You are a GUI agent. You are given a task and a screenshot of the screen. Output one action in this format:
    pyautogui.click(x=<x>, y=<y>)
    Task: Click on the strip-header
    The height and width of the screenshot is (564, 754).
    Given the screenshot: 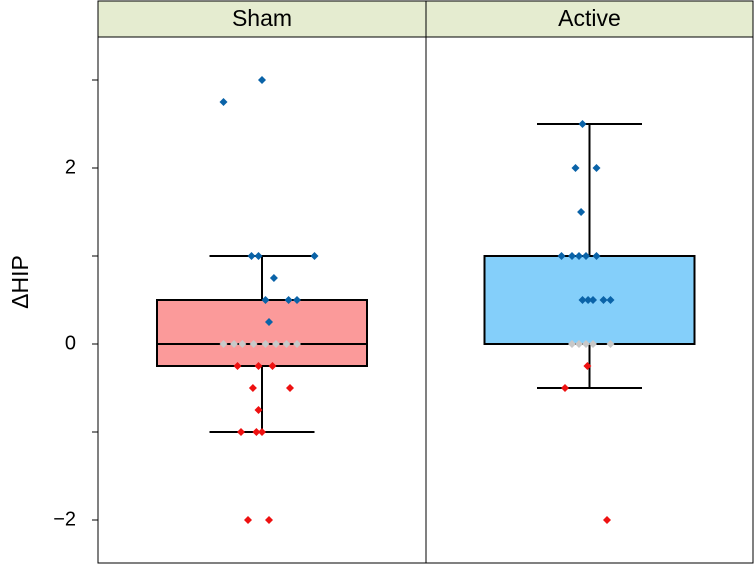 What is the action you would take?
    pyautogui.click(x=589, y=19)
    